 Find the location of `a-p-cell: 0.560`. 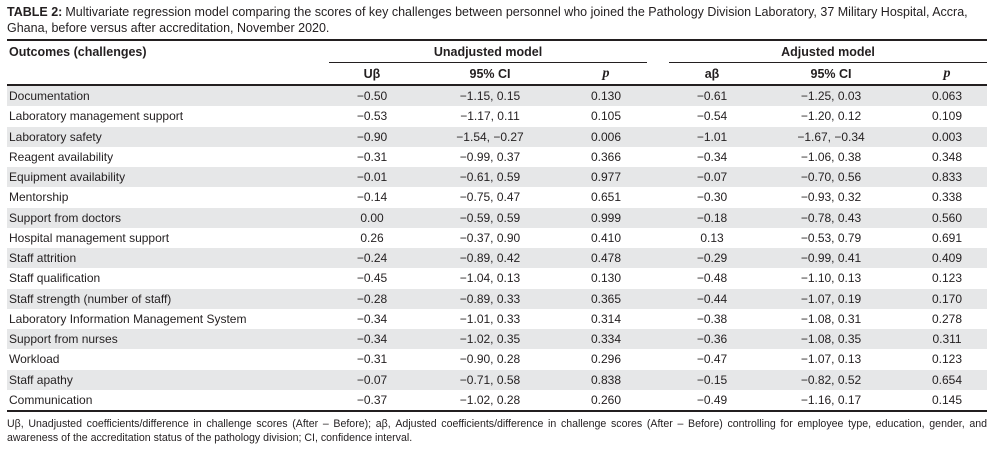

a-p-cell: 0.560 is located at coordinates (947, 217).